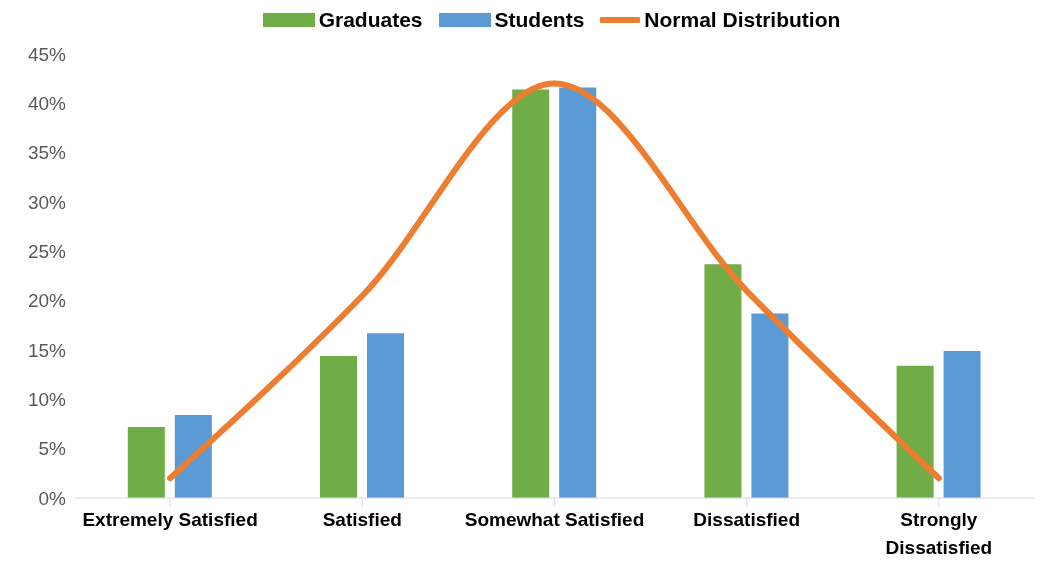  What do you see at coordinates (539, 20) in the screenshot?
I see `legend-label: Students` at bounding box center [539, 20].